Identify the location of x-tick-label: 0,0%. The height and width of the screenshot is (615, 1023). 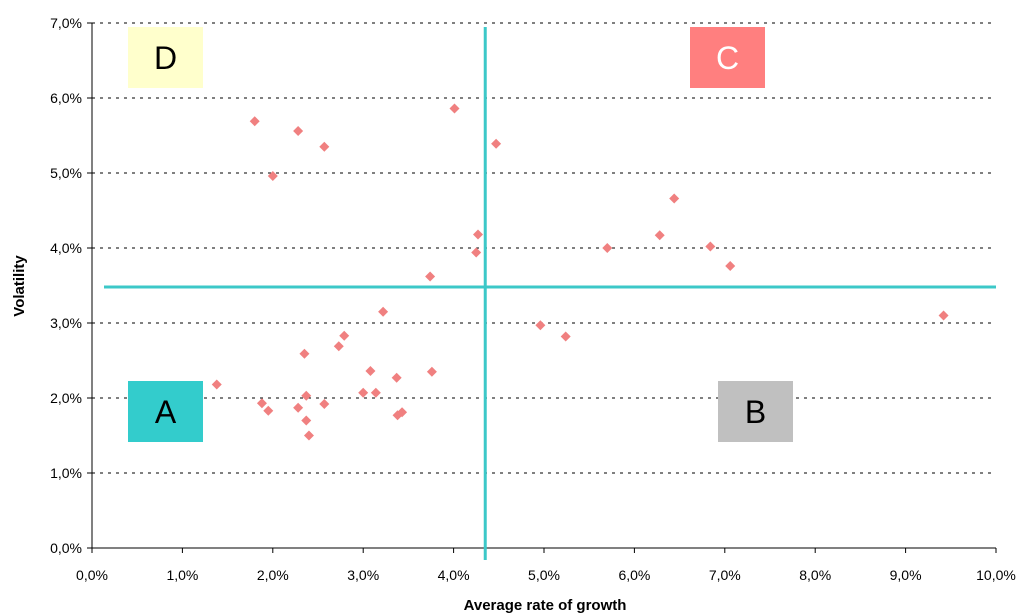
(92, 575).